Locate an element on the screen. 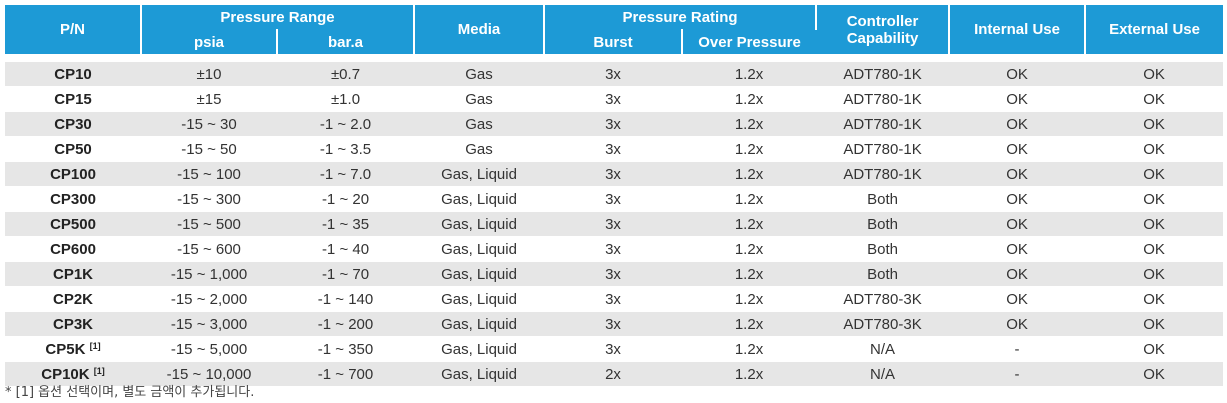  cell-pn: CP600 is located at coordinates (73, 249).